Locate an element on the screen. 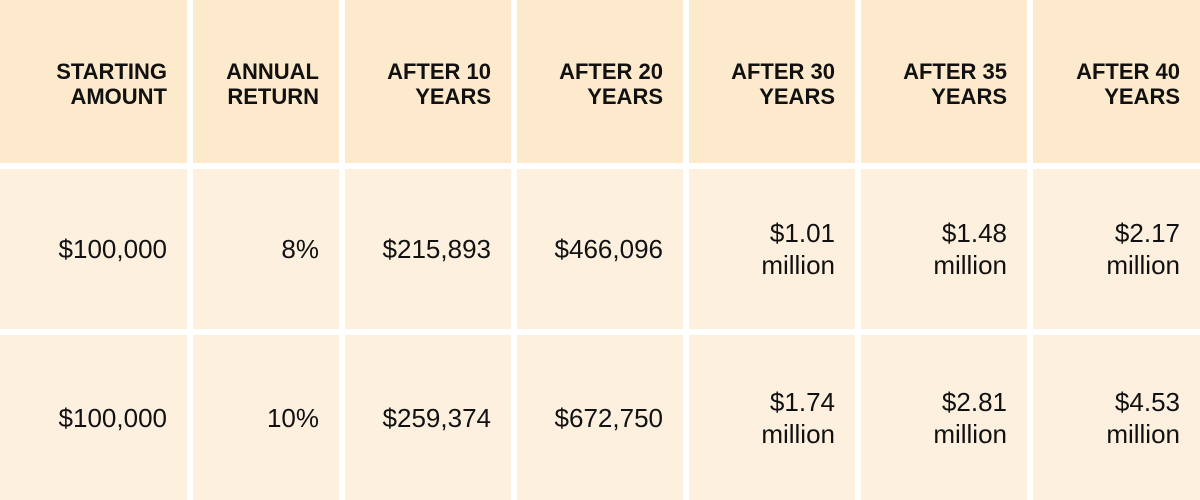 The width and height of the screenshot is (1200, 500). cell-line: $259,374 is located at coordinates (436, 417).